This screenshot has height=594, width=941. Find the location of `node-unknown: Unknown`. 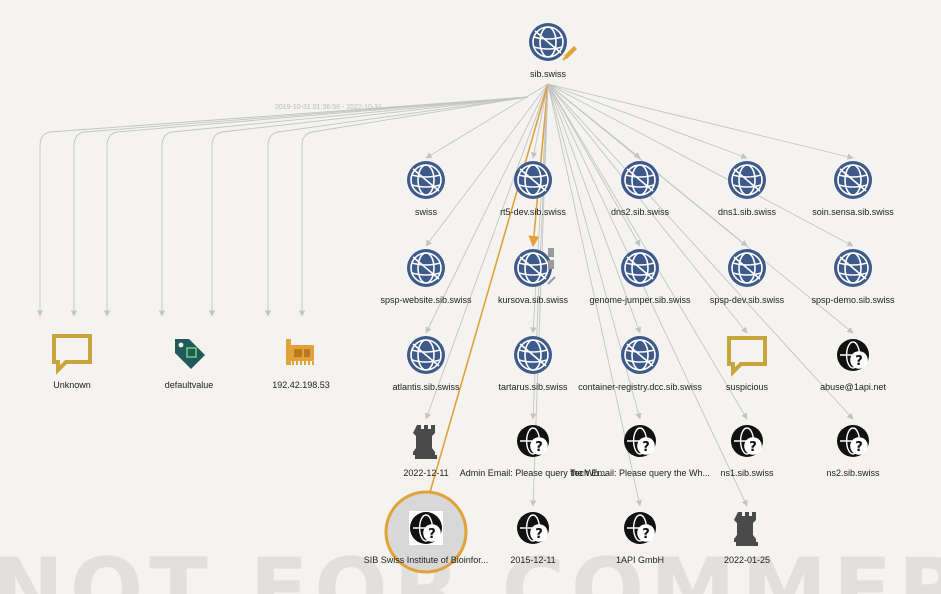

node-unknown: Unknown is located at coordinates (72, 362).